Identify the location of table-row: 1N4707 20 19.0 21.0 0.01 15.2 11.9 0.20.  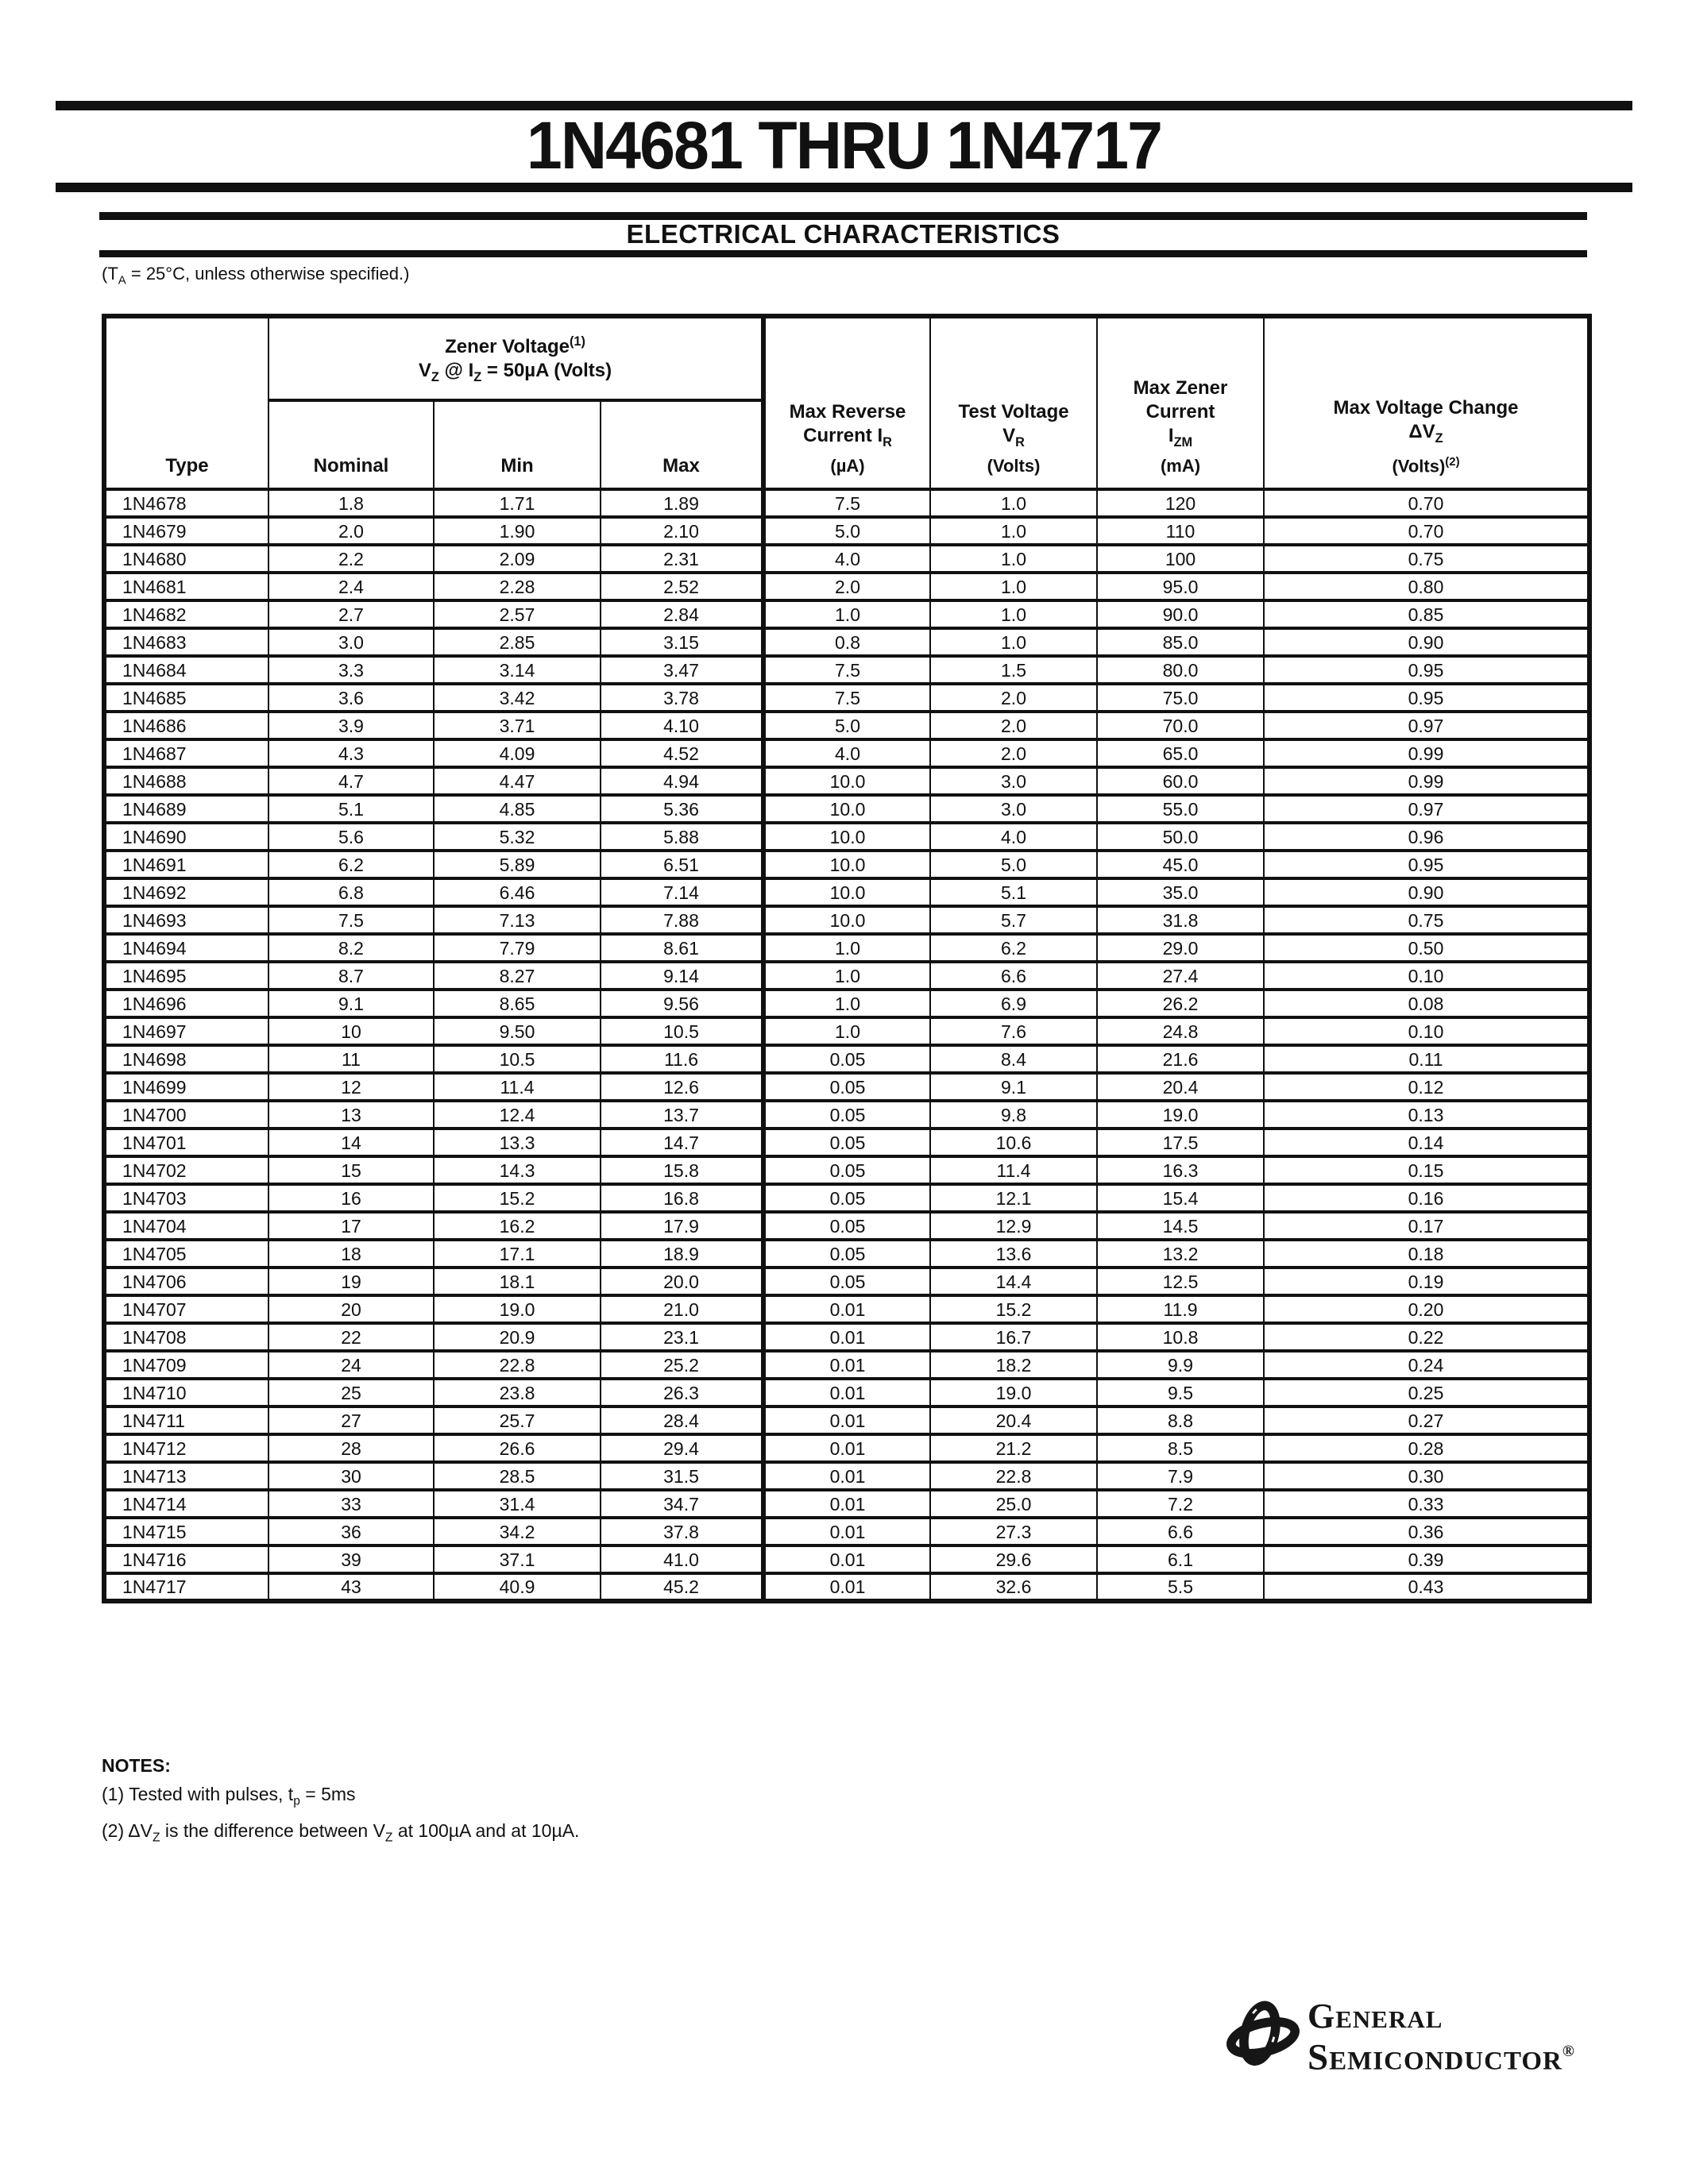
(847, 1309).